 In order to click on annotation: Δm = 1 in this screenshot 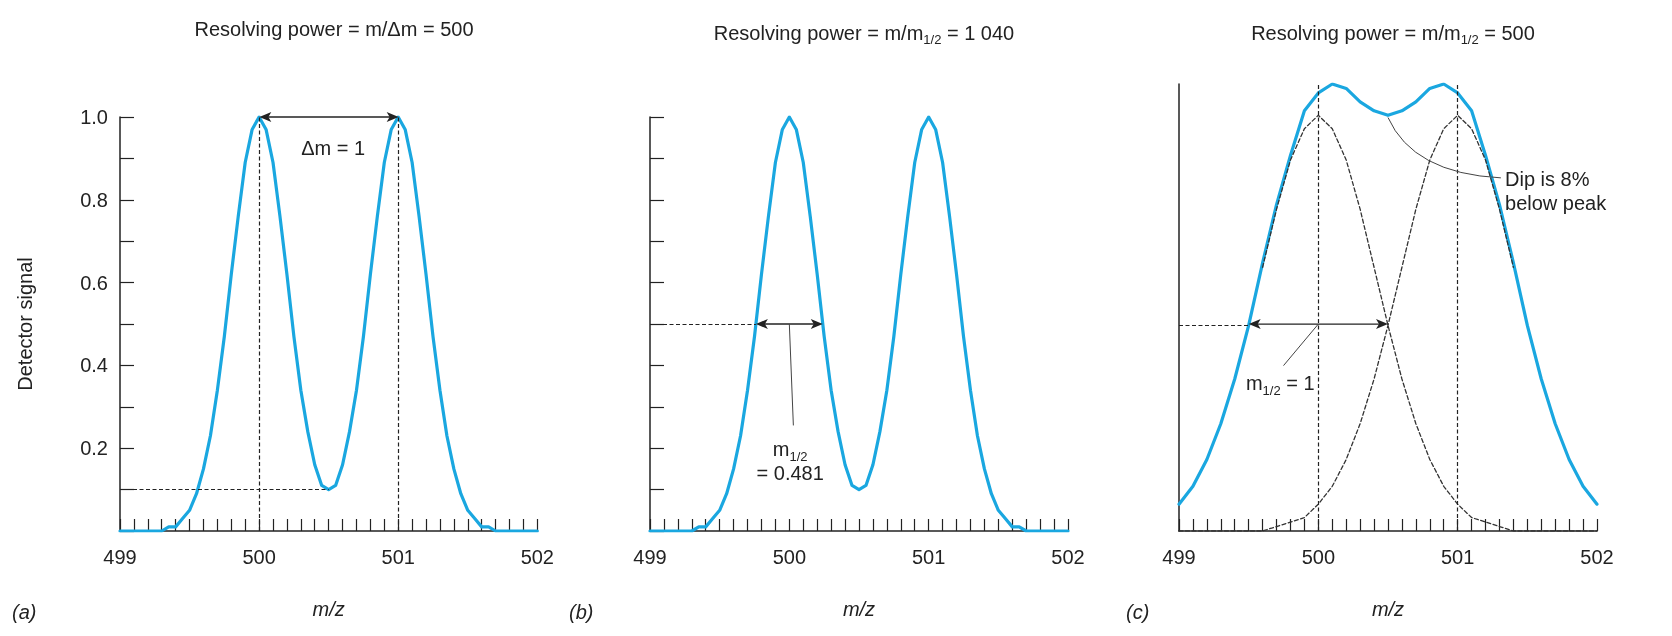, I will do `click(333, 148)`.